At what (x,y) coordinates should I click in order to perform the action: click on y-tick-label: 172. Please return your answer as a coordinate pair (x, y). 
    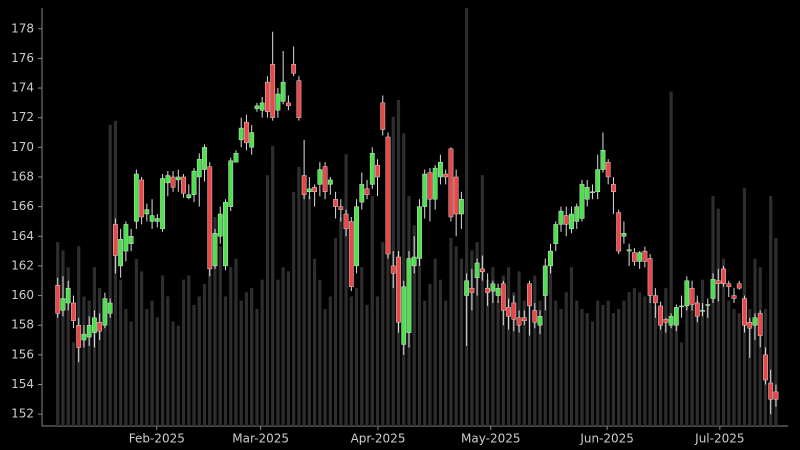
    Looking at the image, I should click on (22, 117).